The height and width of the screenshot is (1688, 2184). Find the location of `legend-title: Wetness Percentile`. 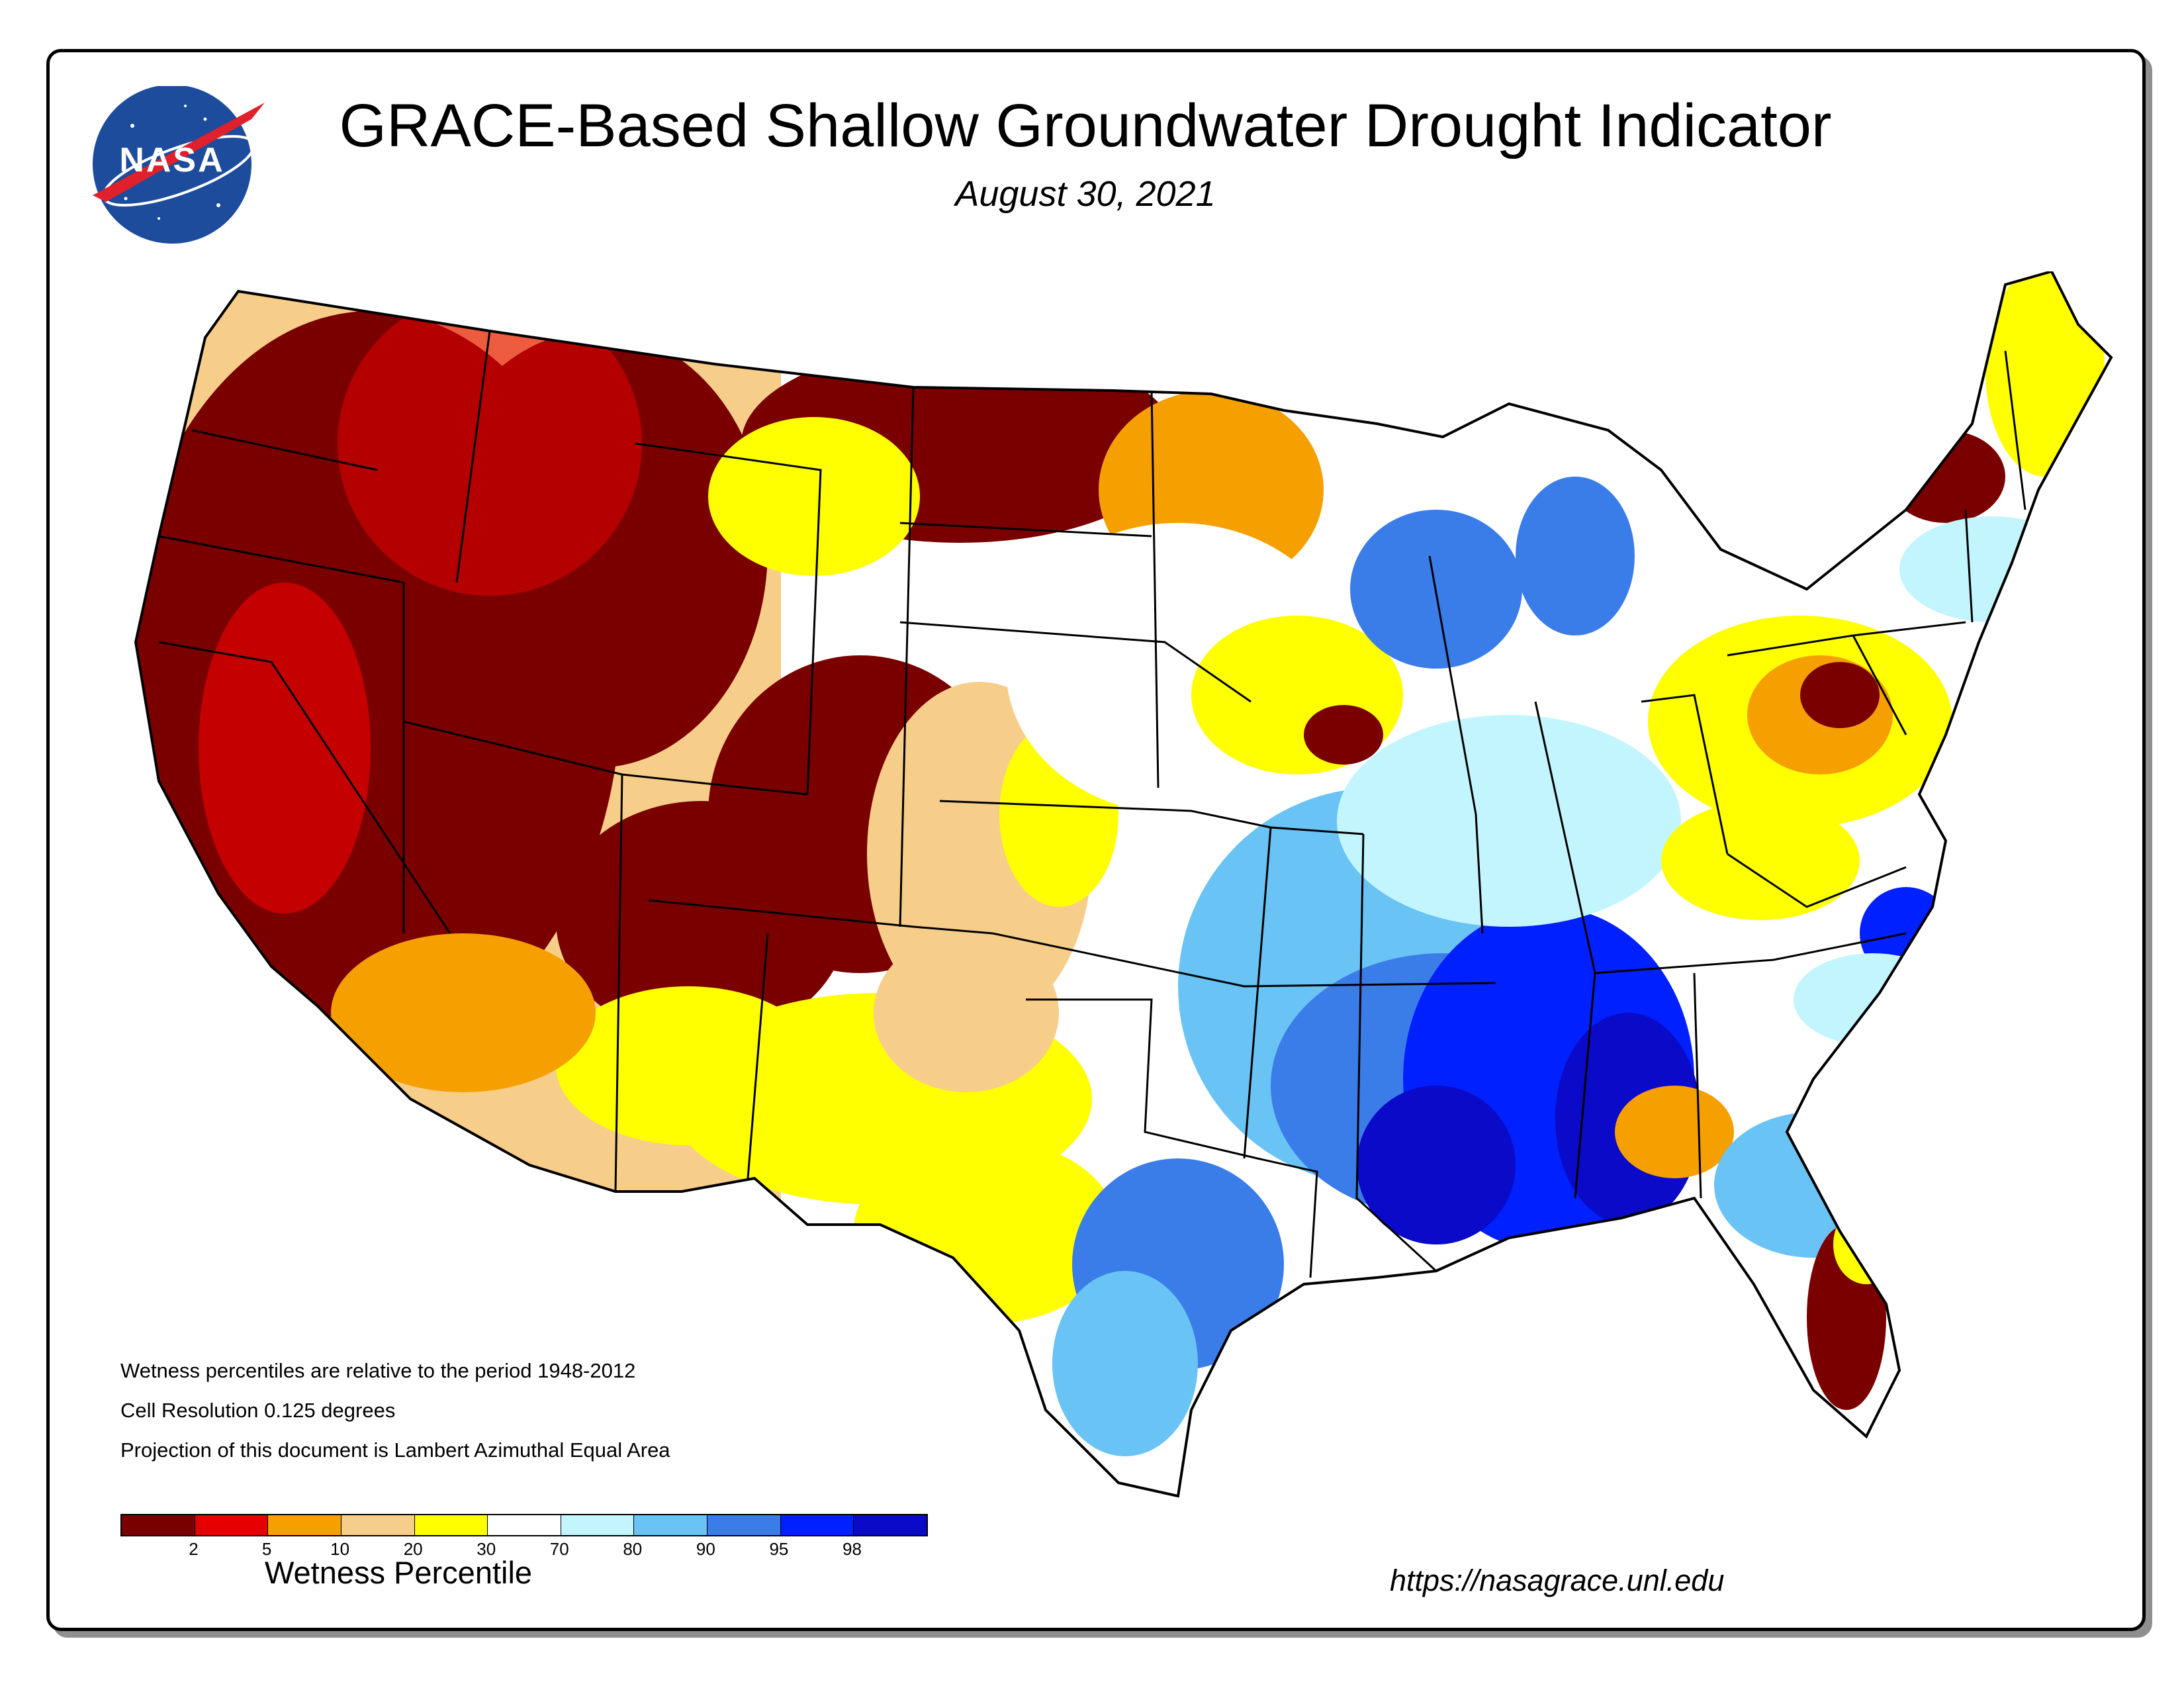

legend-title: Wetness Percentile is located at coordinates (399, 1572).